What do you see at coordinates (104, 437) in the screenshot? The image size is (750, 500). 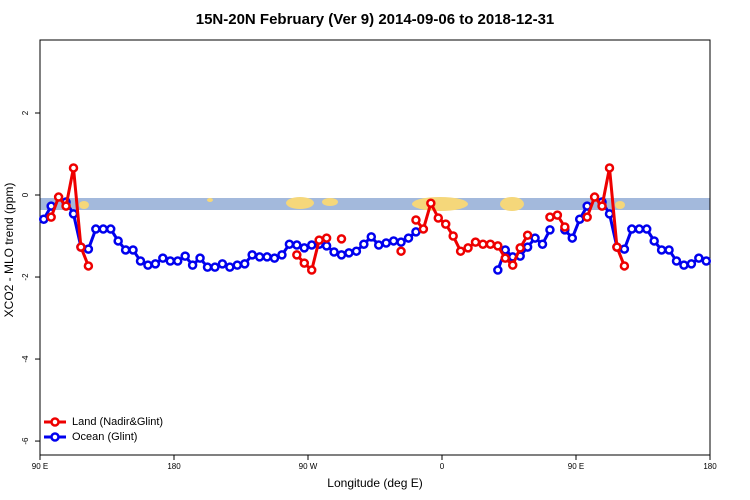 I see `legend-label: Ocean (Glint)` at bounding box center [104, 437].